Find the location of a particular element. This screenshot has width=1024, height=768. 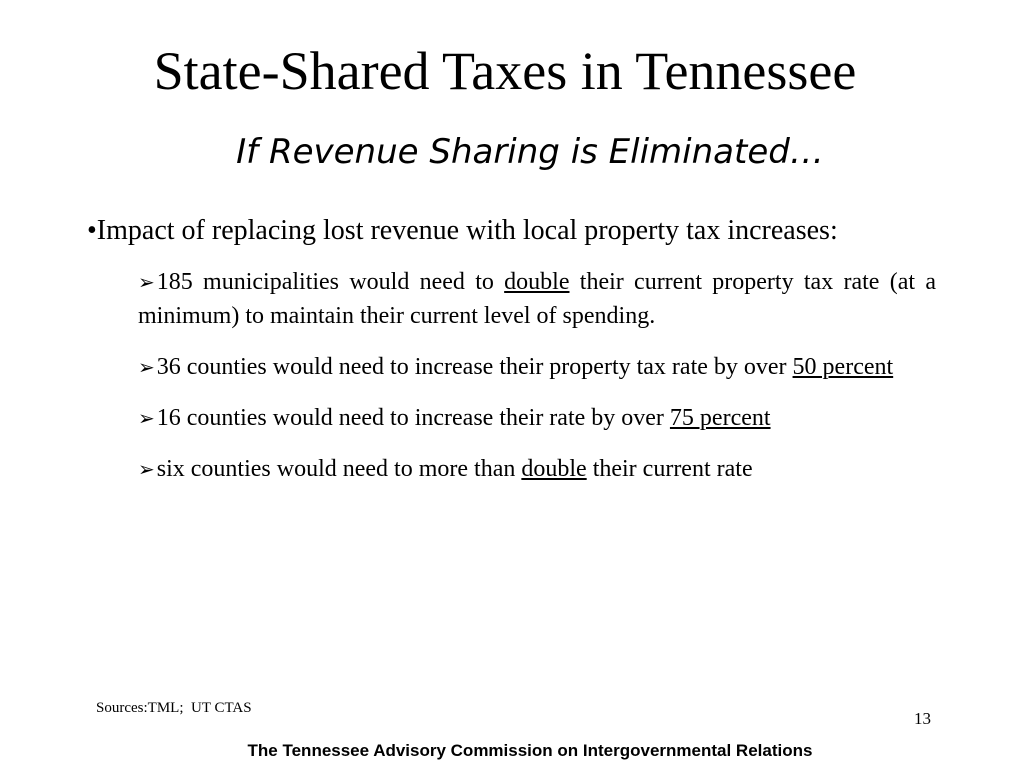

sub-bullet-text: 185 municipalities would need to is located at coordinates (330, 282).